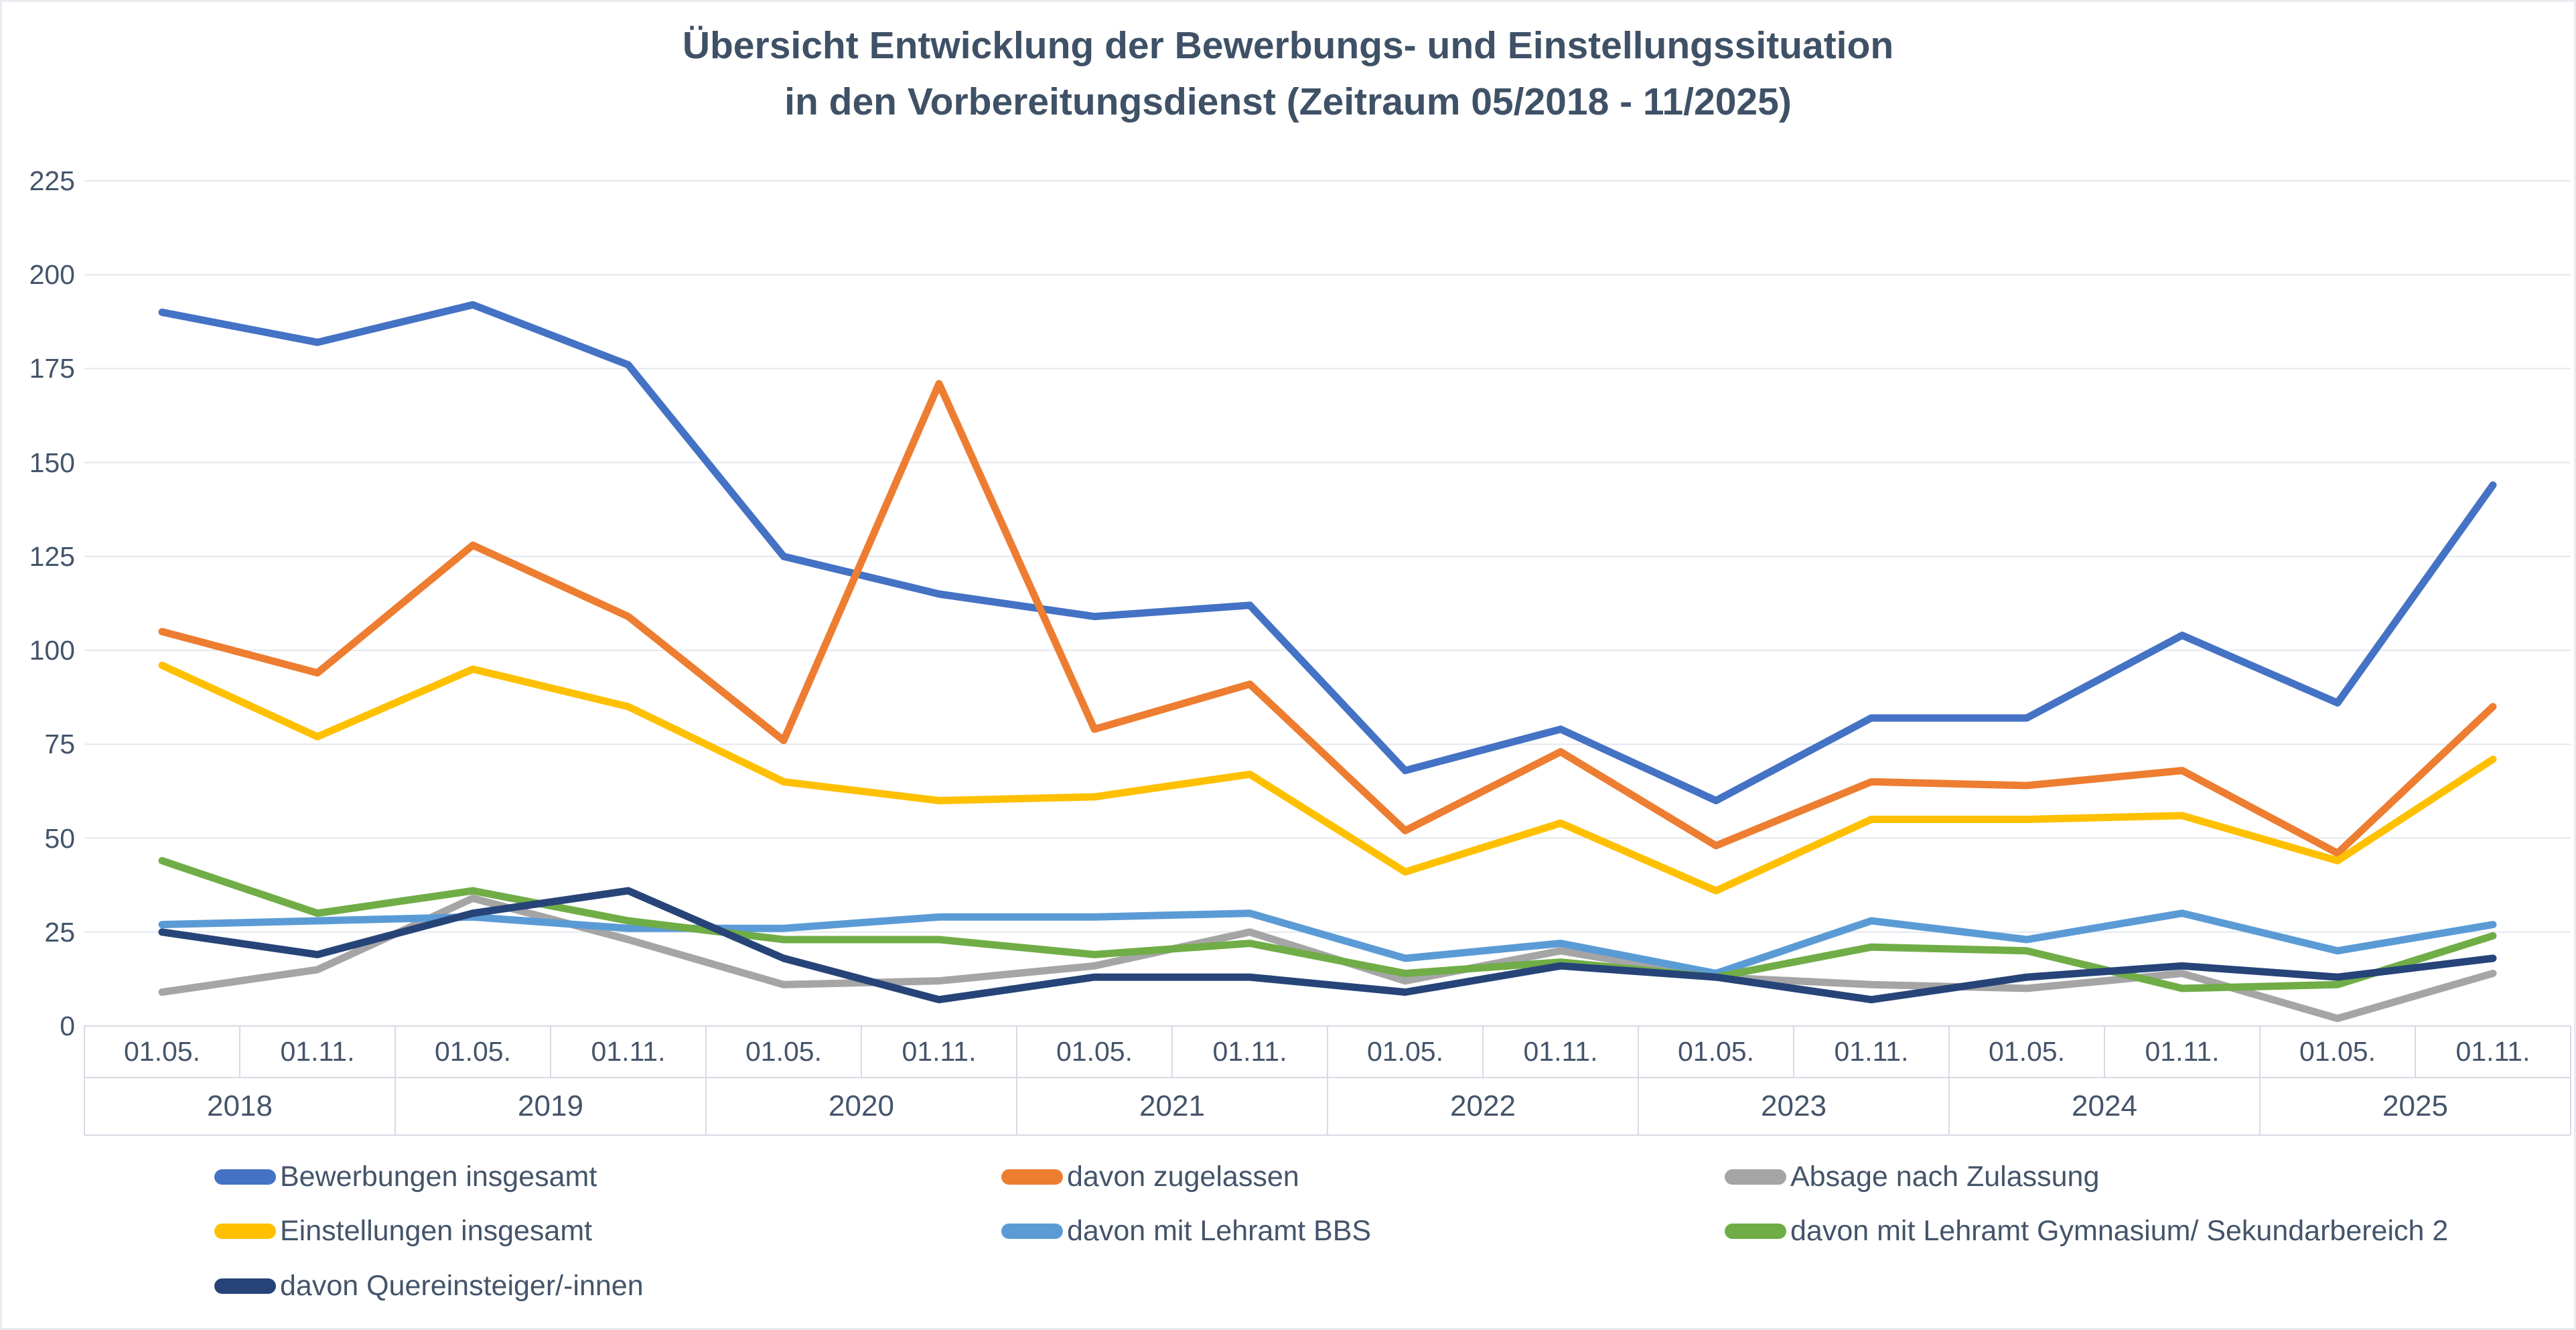 This screenshot has width=2576, height=1330. I want to click on y-axis-tick-label: 150, so click(52, 463).